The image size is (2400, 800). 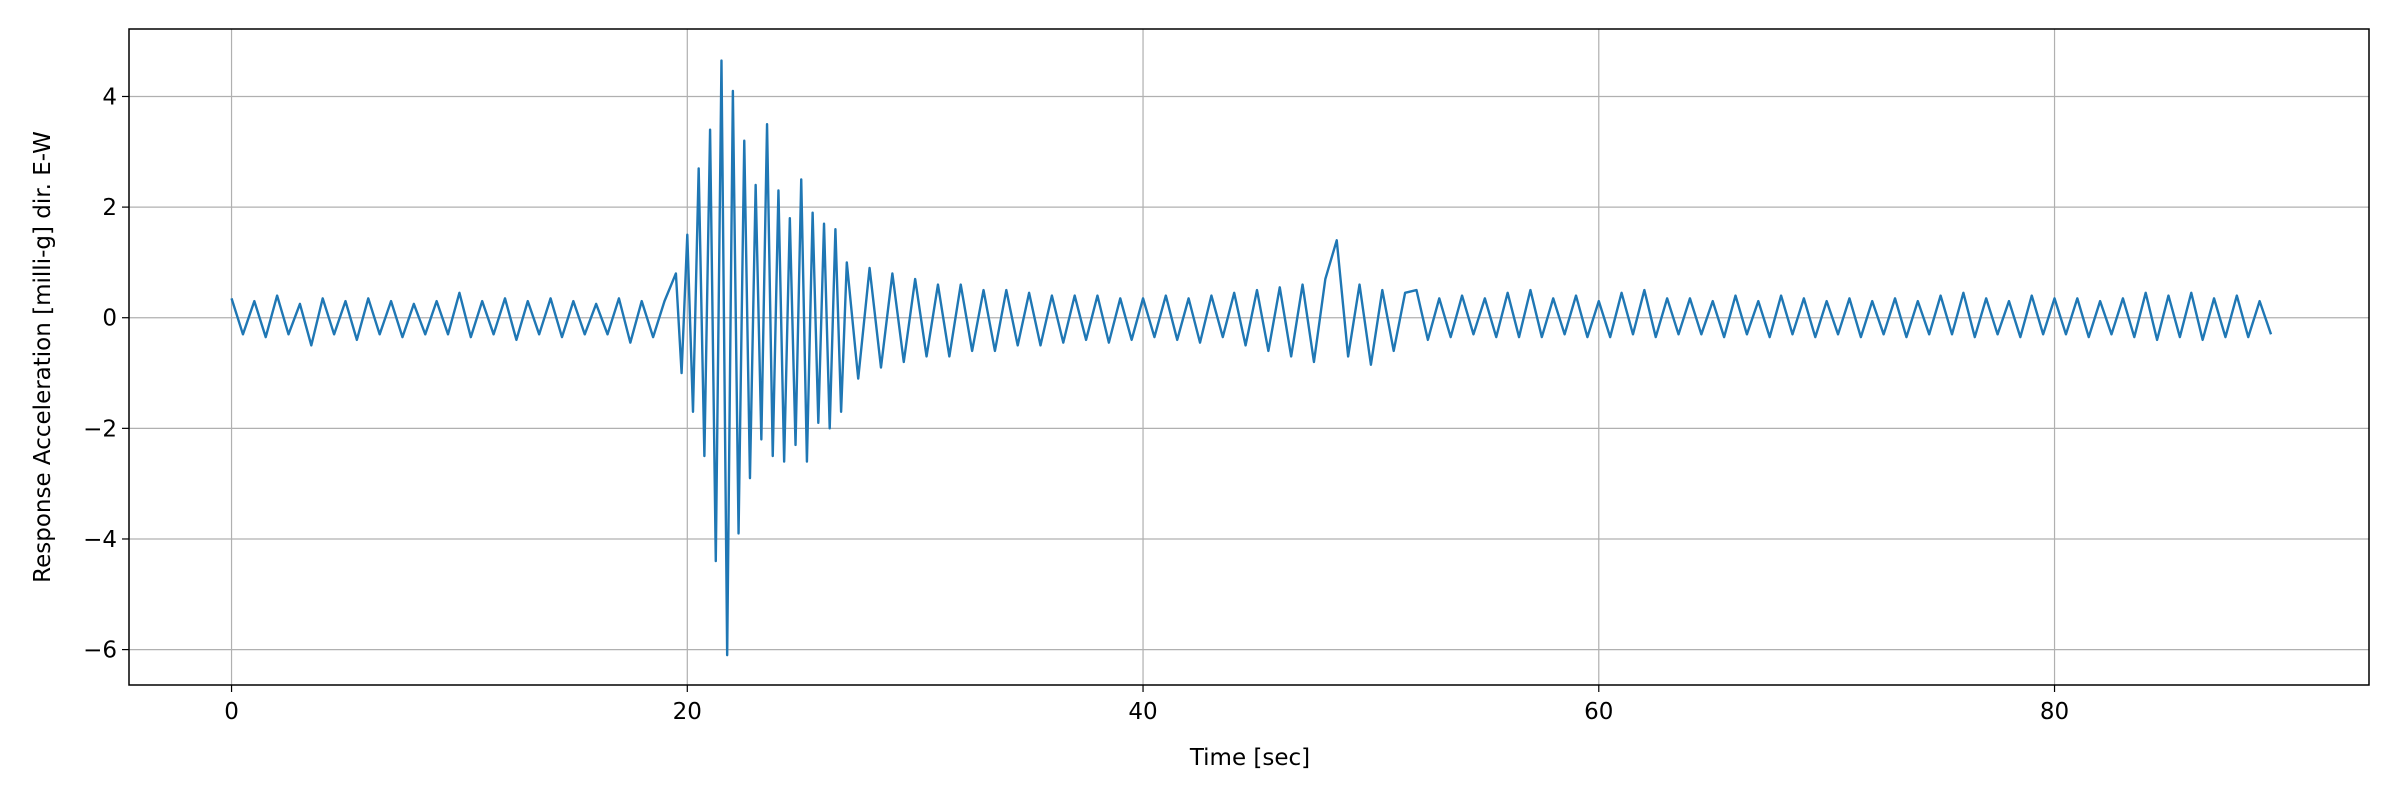 What do you see at coordinates (100, 651) in the screenshot?
I see `y-tick-label: −6` at bounding box center [100, 651].